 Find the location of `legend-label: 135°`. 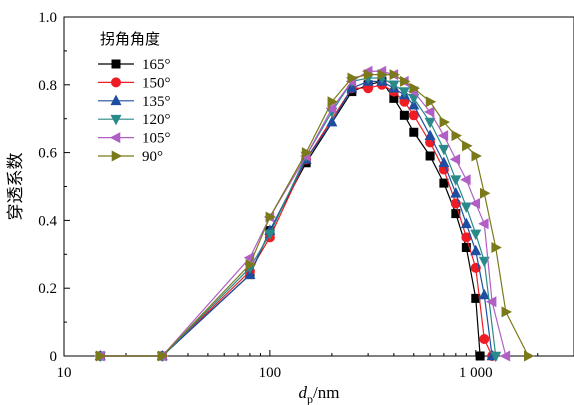

legend-label: 135° is located at coordinates (156, 102).